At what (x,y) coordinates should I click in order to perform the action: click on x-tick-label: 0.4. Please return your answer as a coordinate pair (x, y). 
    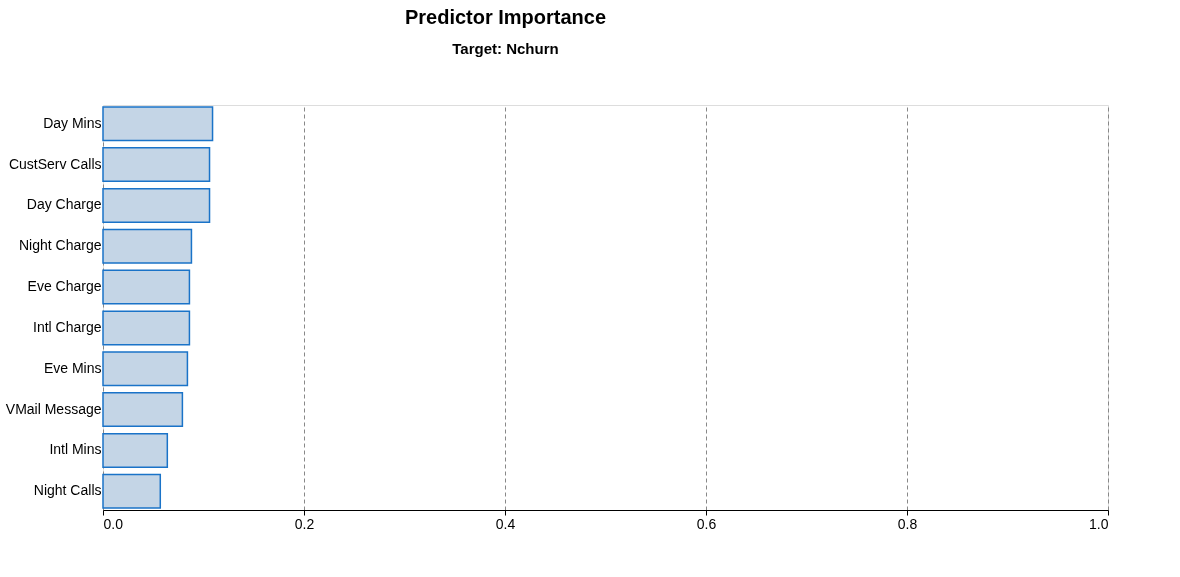
    Looking at the image, I should click on (505, 523).